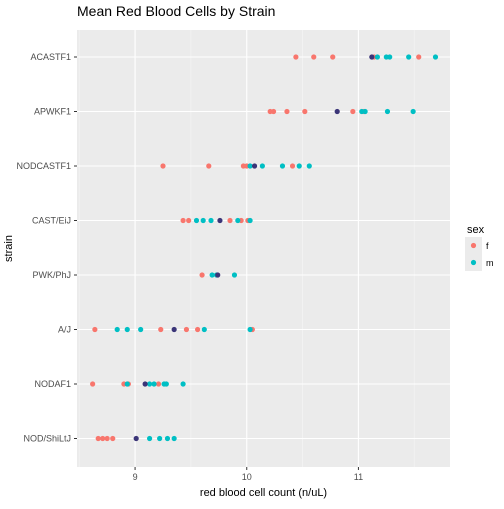 The height and width of the screenshot is (509, 504). What do you see at coordinates (372, 57) in the screenshot?
I see `point-overlap-acastf1` at bounding box center [372, 57].